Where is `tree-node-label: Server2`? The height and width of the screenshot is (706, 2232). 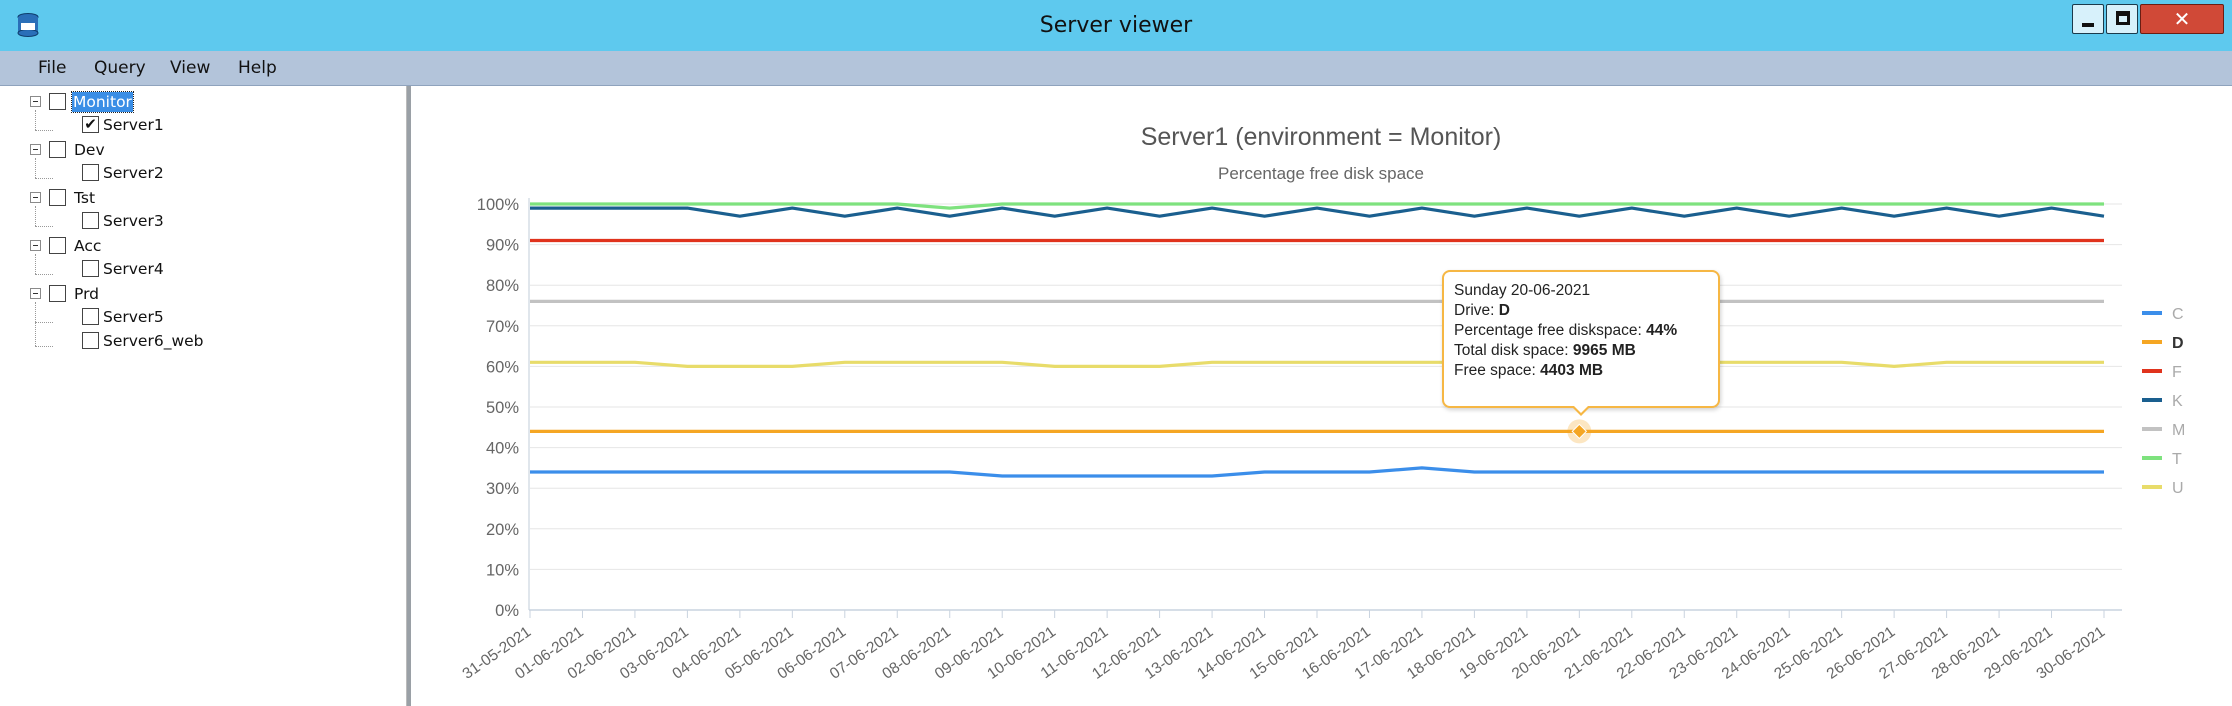
tree-node-label: Server2 is located at coordinates (133, 173).